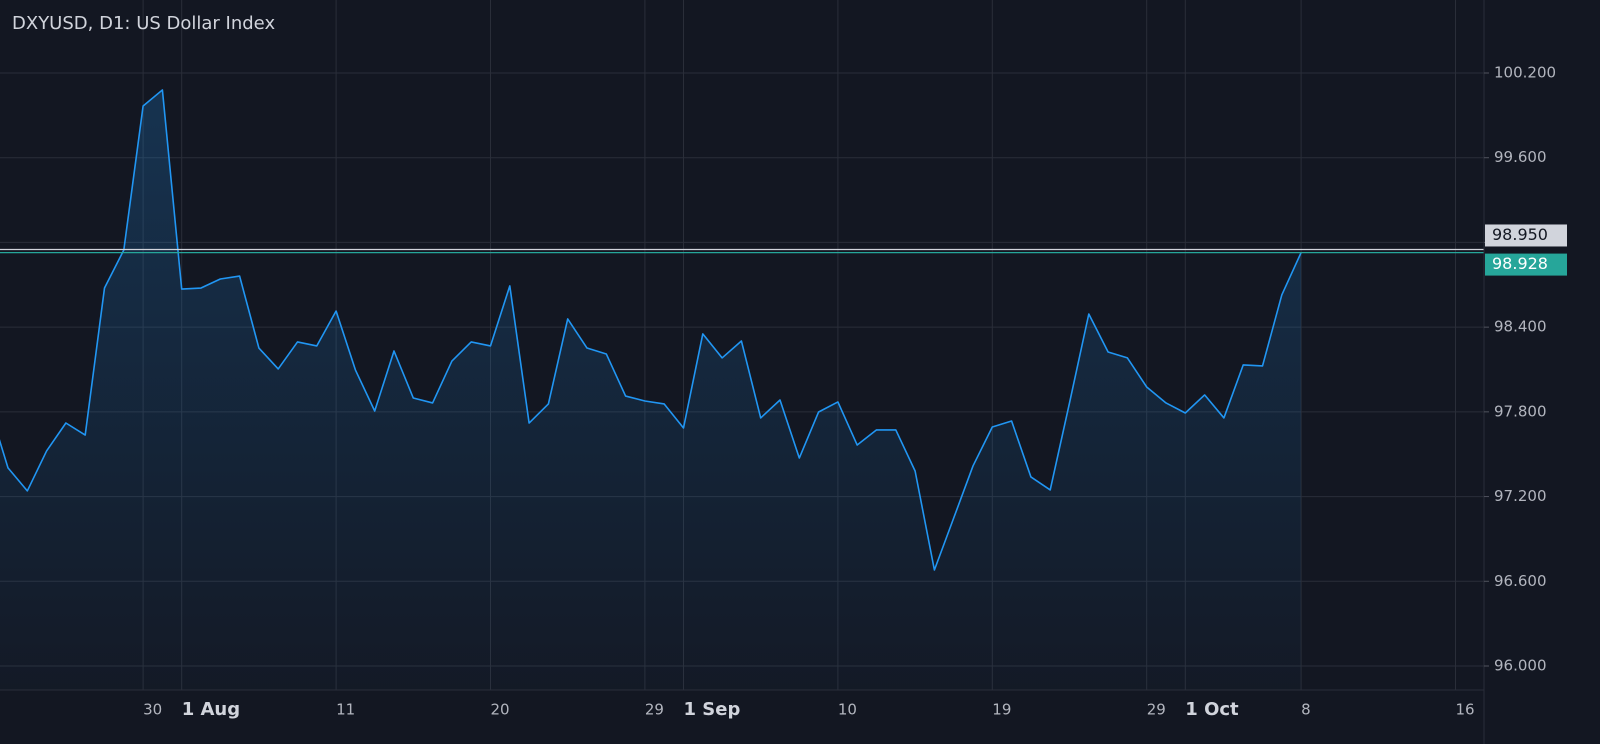 This screenshot has width=1600, height=744. Describe the element at coordinates (1520, 327) in the screenshot. I see `y-tick-label: 98.400` at that location.